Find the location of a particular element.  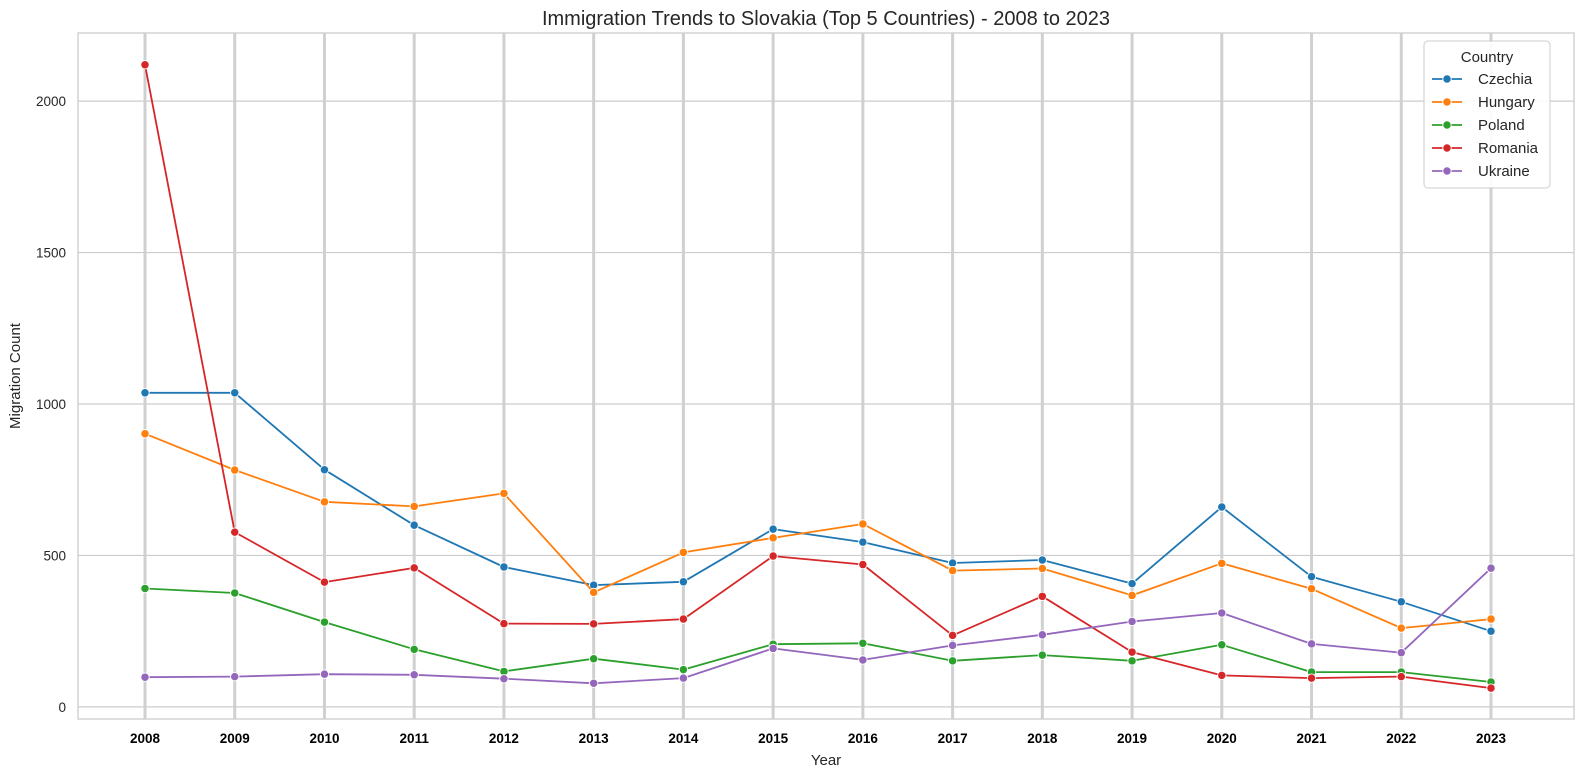

legend-entry-czechia: Czechia is located at coordinates (1482, 79).